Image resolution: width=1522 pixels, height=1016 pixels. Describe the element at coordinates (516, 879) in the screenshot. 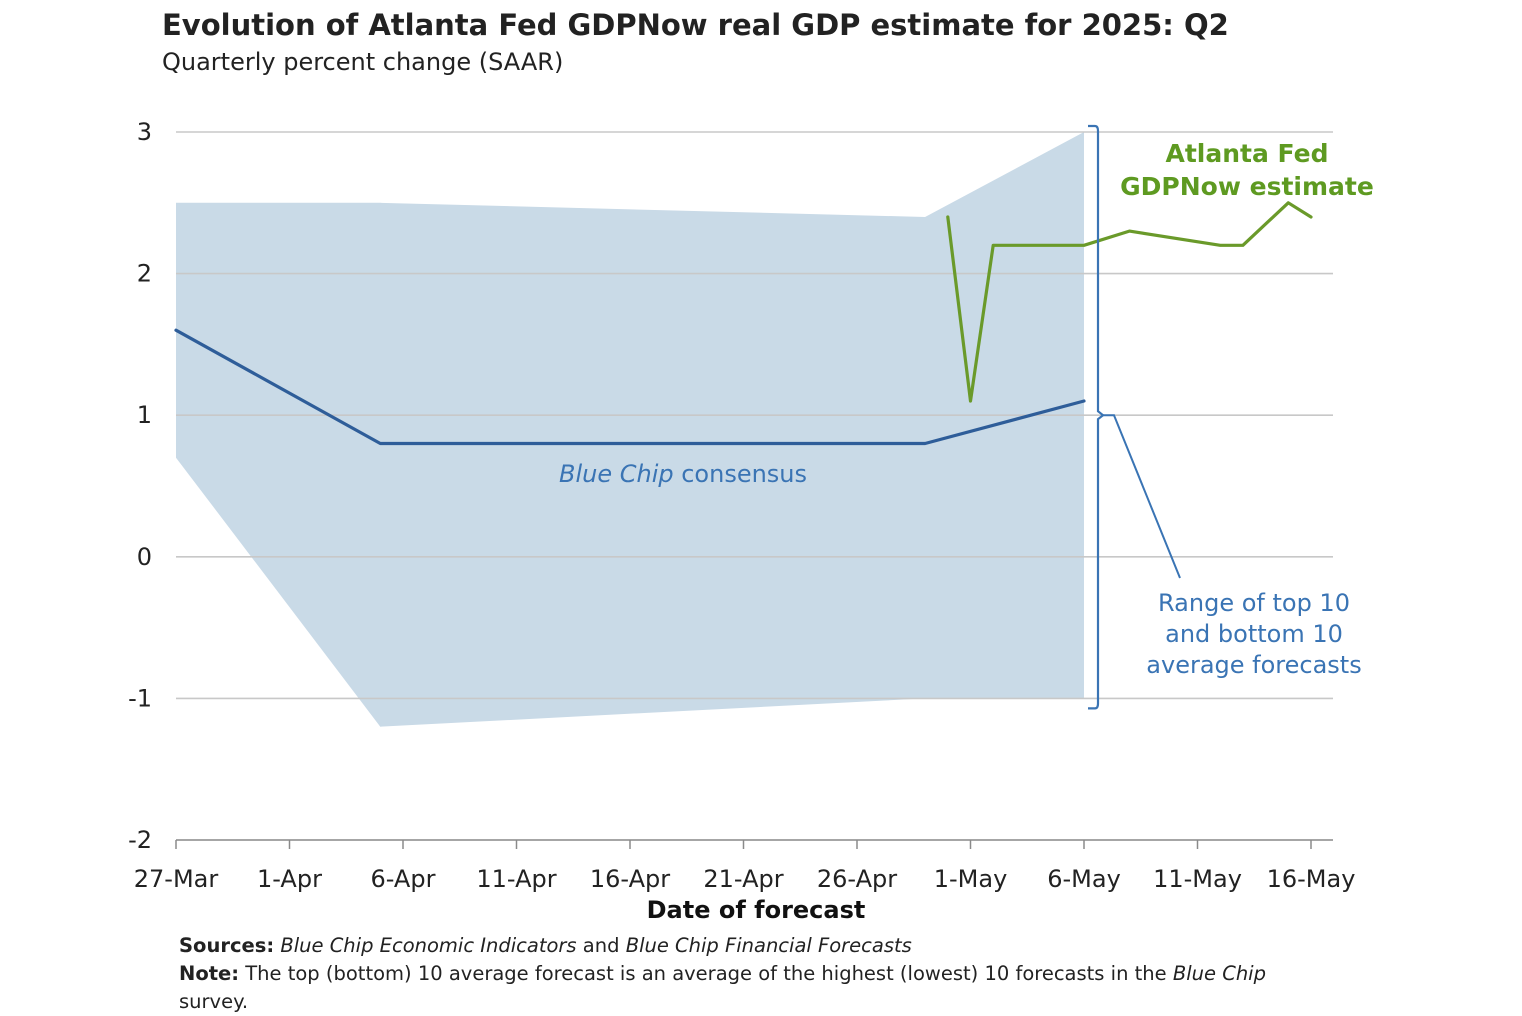

I see `x-tick-label: 11-Apr` at that location.